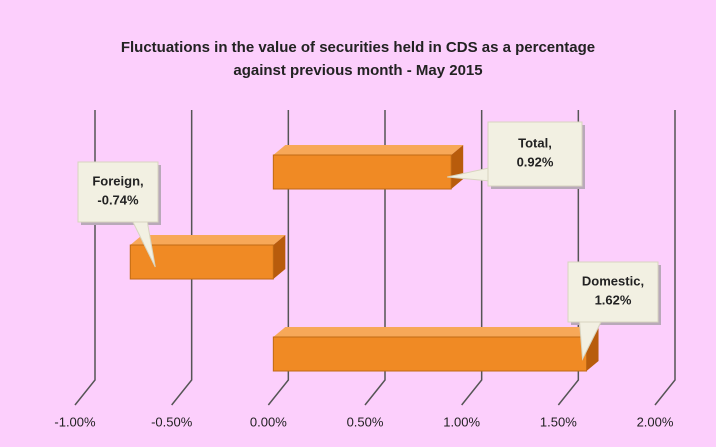  I want to click on x-tick-label: 0.50%, so click(365, 421).